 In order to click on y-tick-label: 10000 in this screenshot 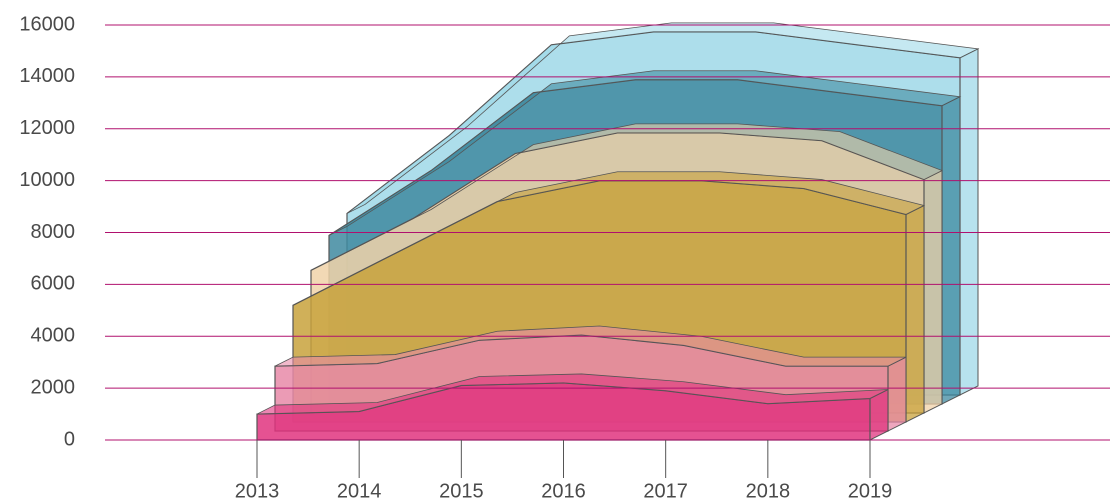, I will do `click(47, 180)`.